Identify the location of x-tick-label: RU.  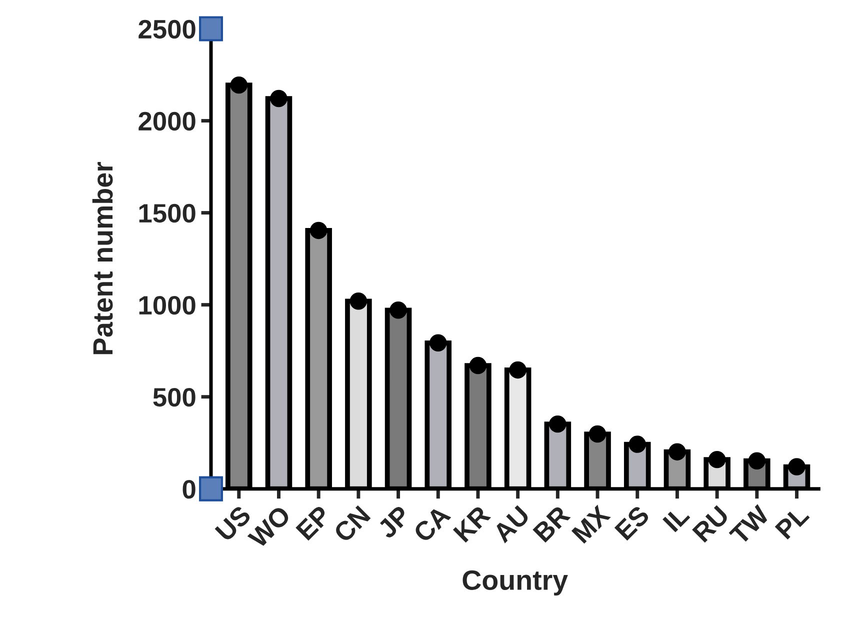
(711, 524).